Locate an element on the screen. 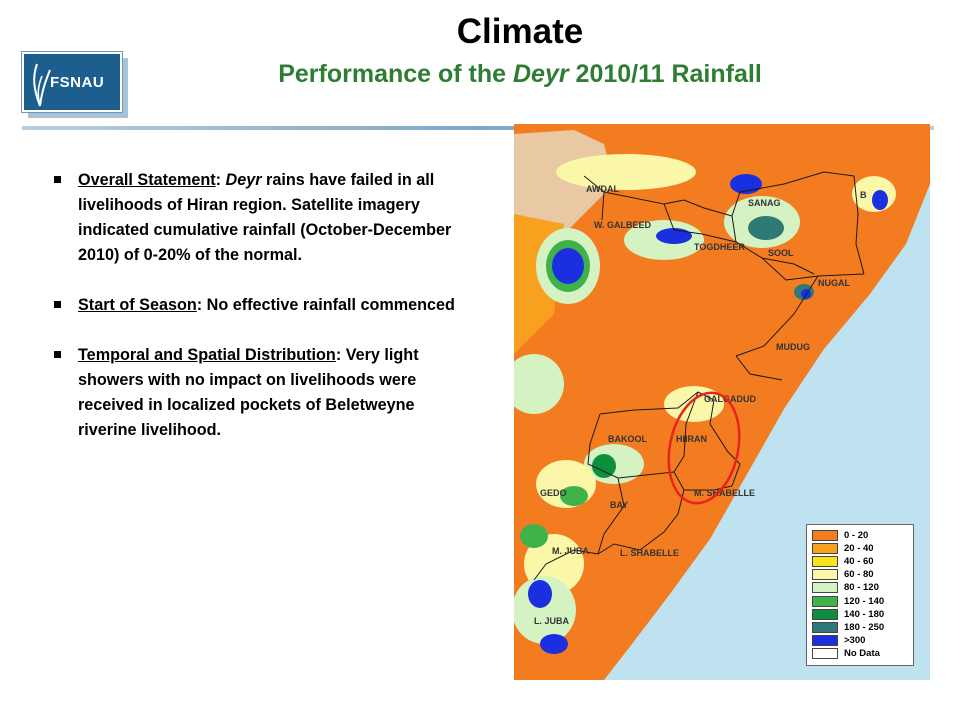  logo-panel: FSNAU is located at coordinates (72, 82).